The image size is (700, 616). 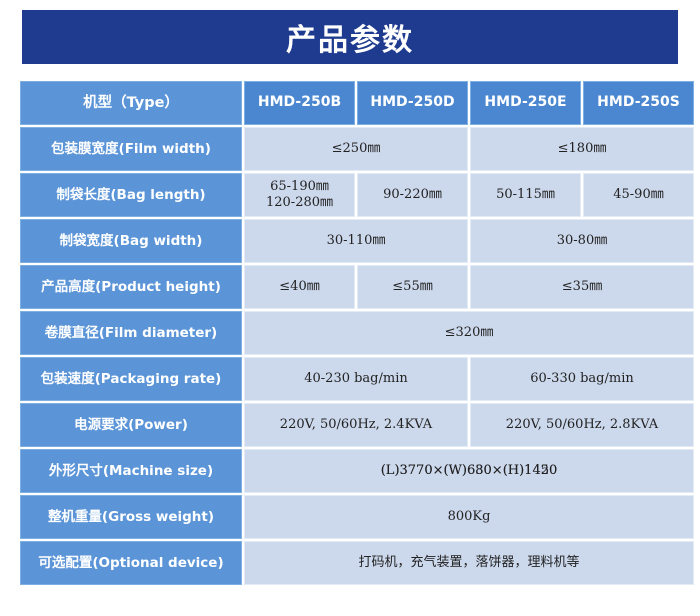 What do you see at coordinates (131, 379) in the screenshot?
I see `row-label: 包装速度(Packaging rate)` at bounding box center [131, 379].